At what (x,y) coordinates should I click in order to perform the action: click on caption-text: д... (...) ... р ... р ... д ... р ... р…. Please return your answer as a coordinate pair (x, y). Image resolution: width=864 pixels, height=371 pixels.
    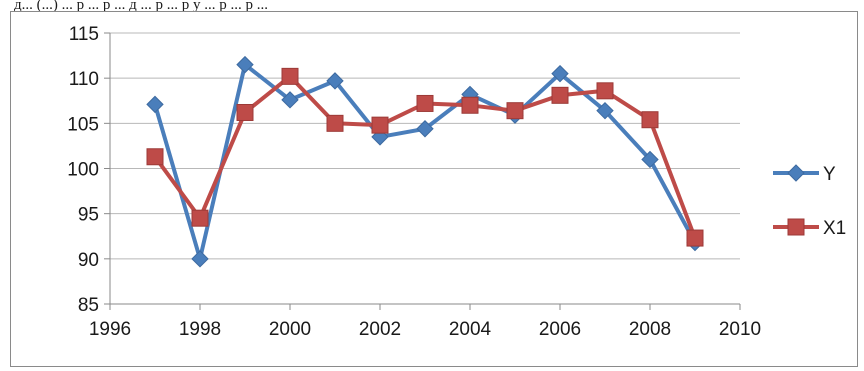
    Looking at the image, I should click on (141, 6).